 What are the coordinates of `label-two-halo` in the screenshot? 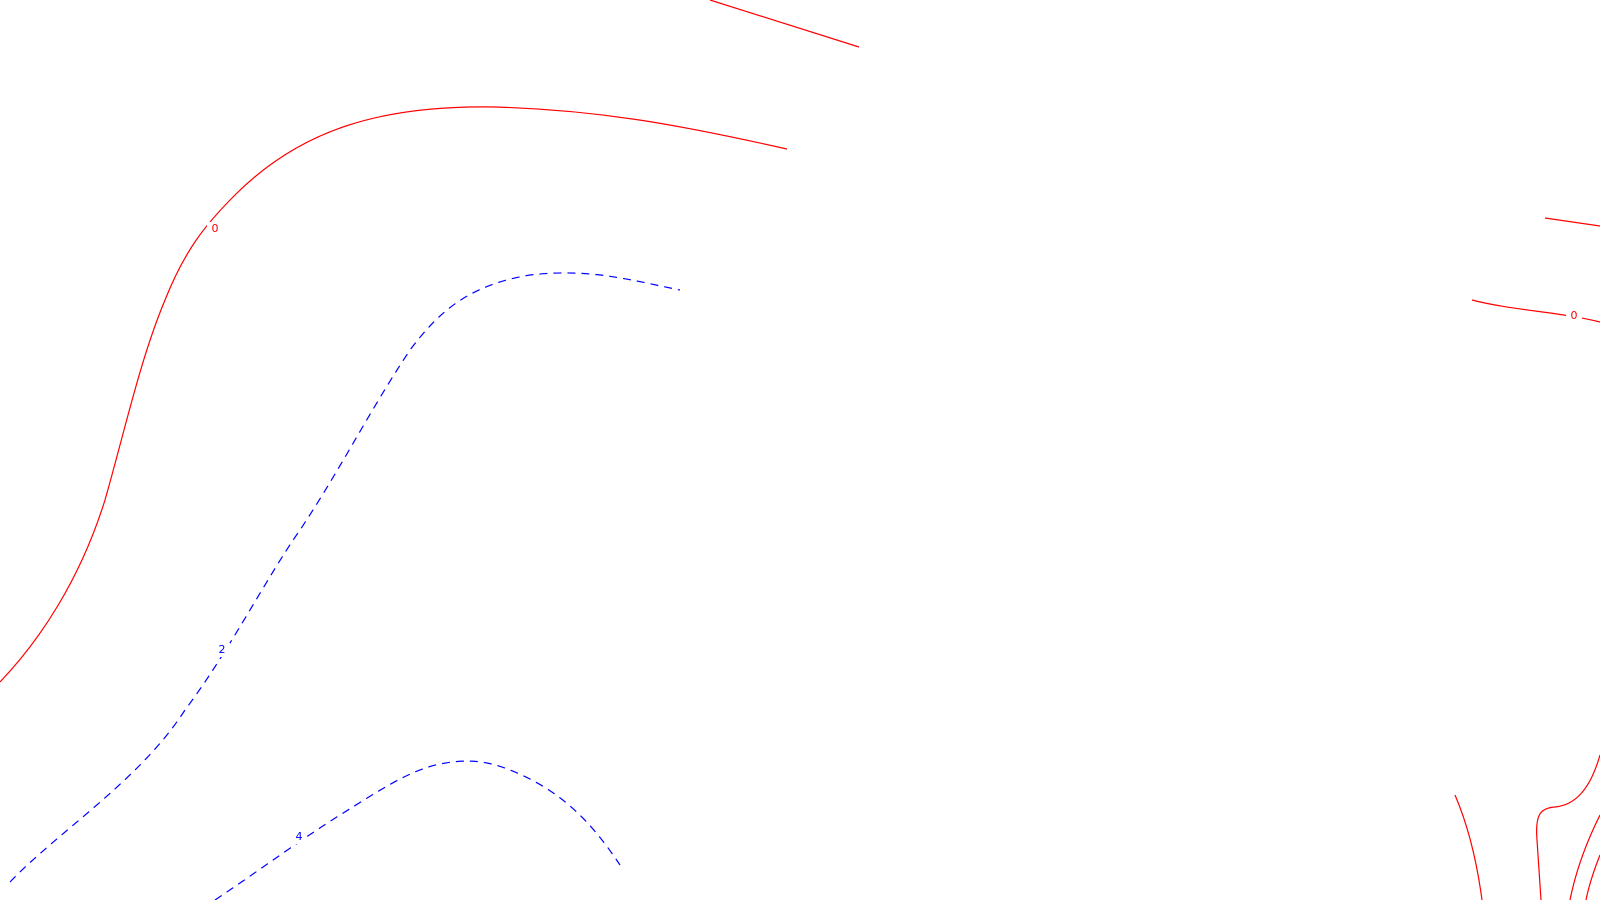 It's located at (222, 650).